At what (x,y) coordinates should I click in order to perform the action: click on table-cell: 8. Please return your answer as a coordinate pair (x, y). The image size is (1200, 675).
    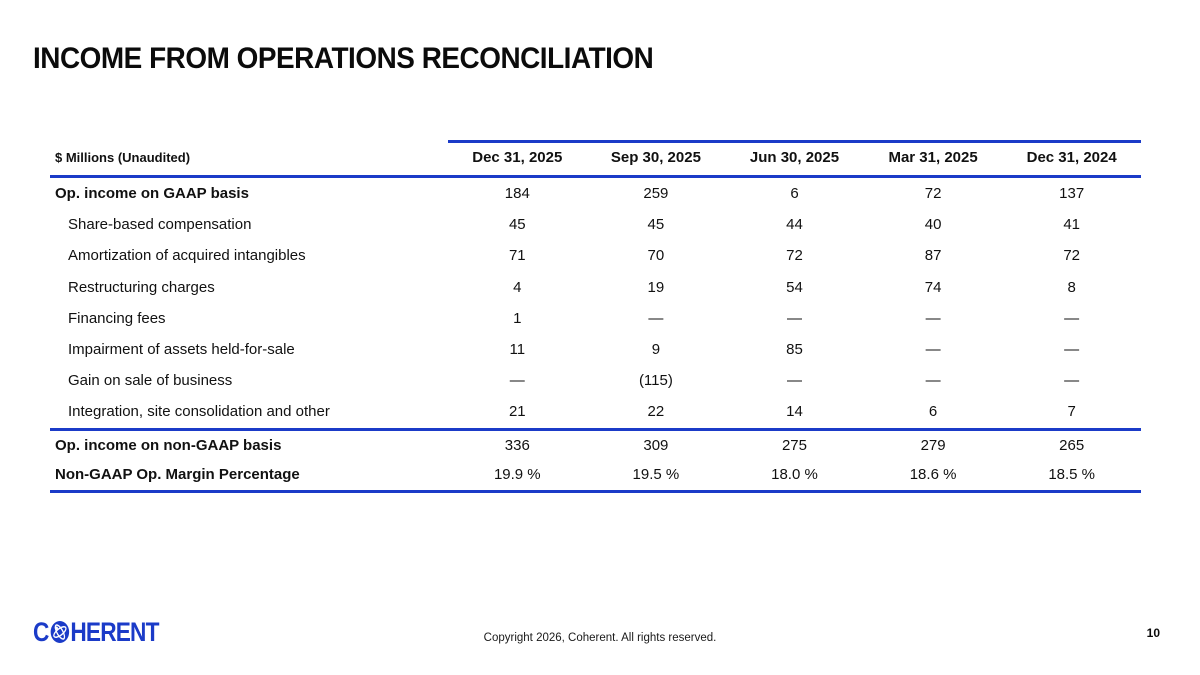
    Looking at the image, I should click on (1071, 287).